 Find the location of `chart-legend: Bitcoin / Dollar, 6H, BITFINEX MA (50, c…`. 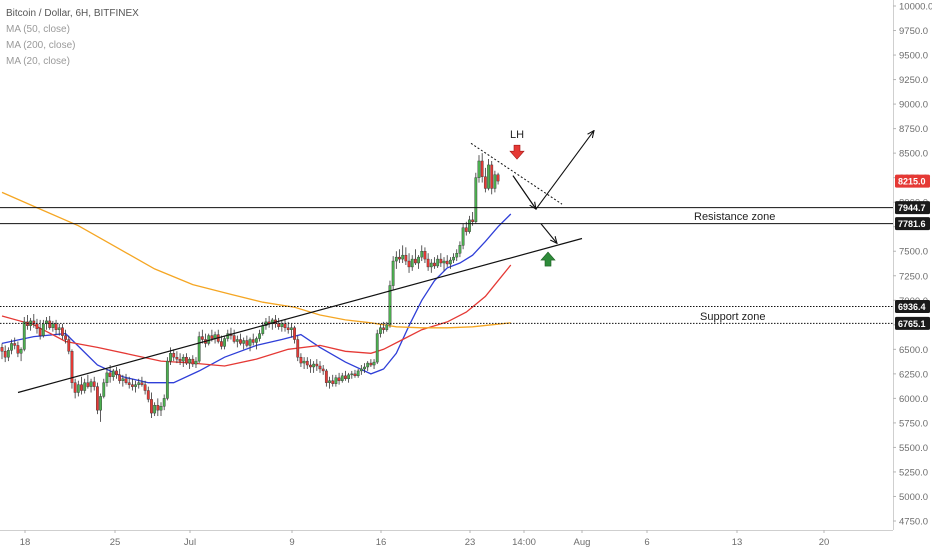

chart-legend: Bitcoin / Dollar, 6H, BITFINEX MA (50, c… is located at coordinates (72, 38).